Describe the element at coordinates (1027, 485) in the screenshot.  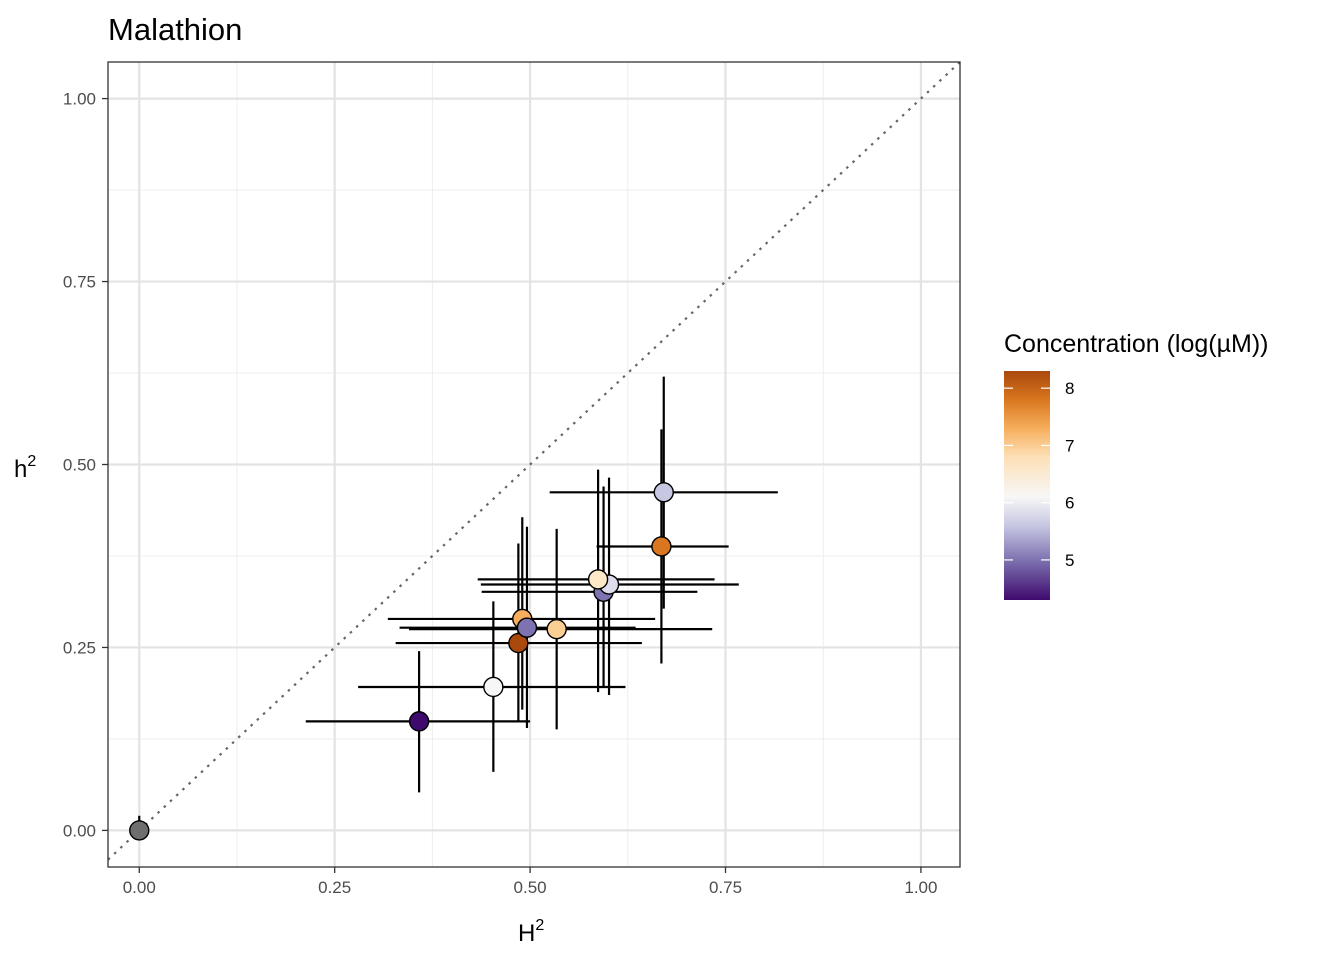
I see `legend-colorbar` at that location.